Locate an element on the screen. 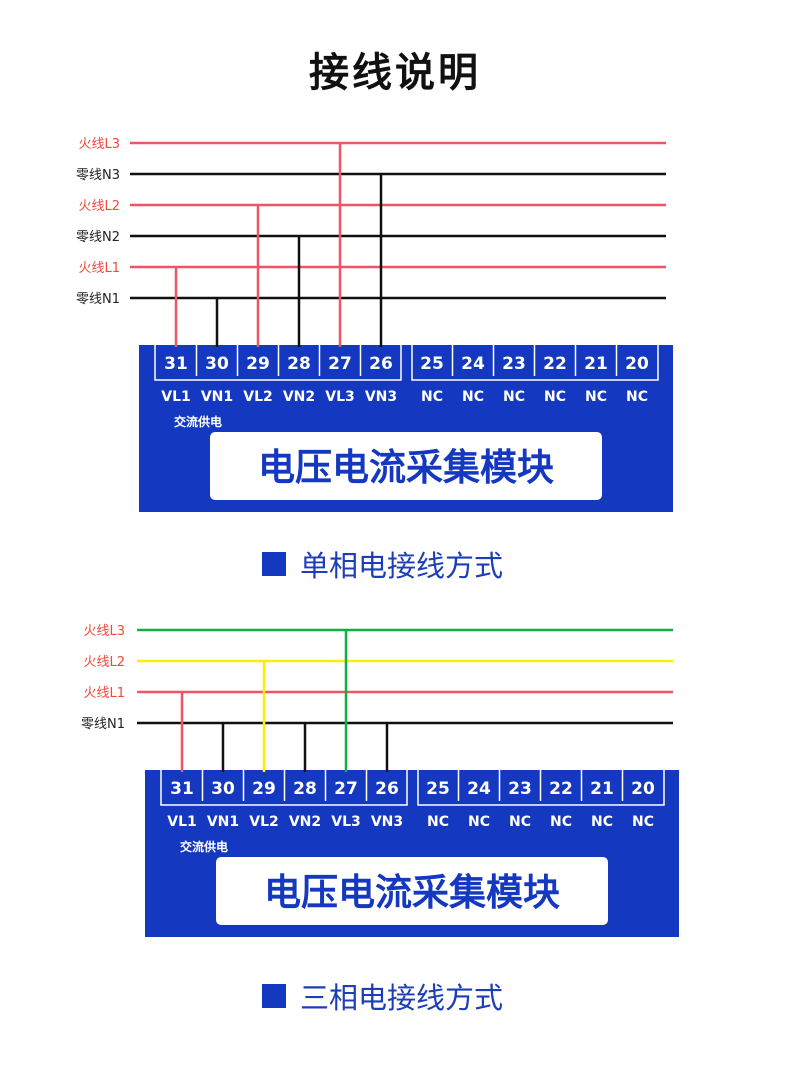 This screenshot has width=790, height=1078. bus-label: 零线N3 is located at coordinates (98, 175).